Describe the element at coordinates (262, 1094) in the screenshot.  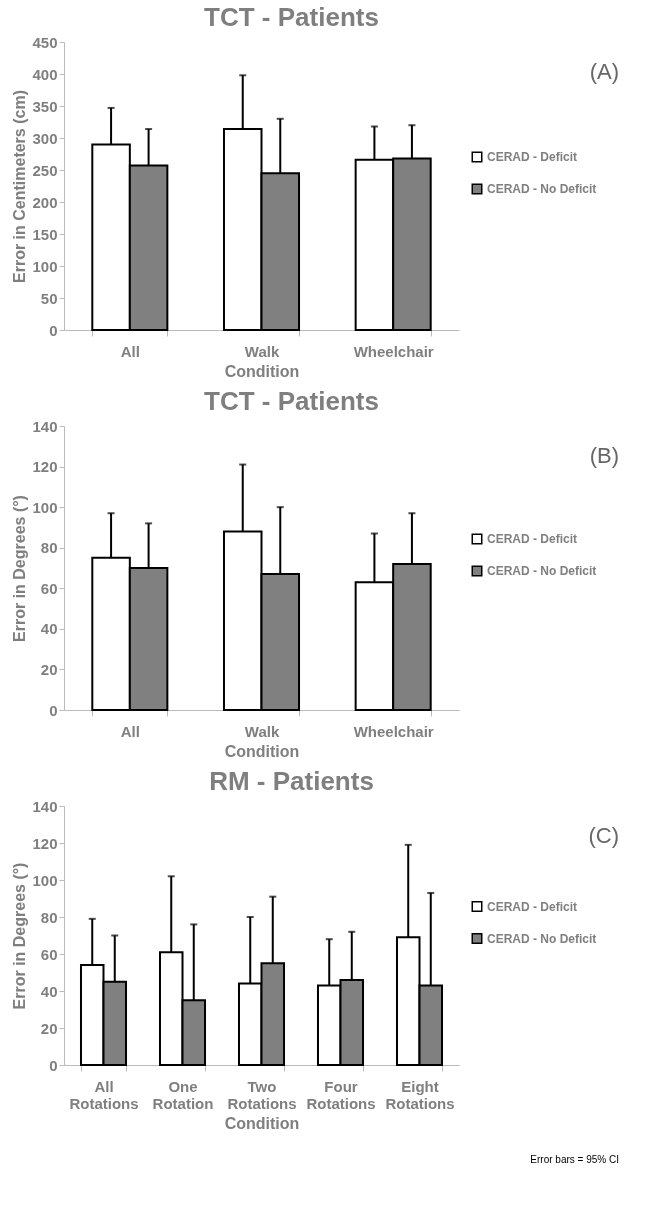
I see `x-tick-label: Two Rotations` at that location.